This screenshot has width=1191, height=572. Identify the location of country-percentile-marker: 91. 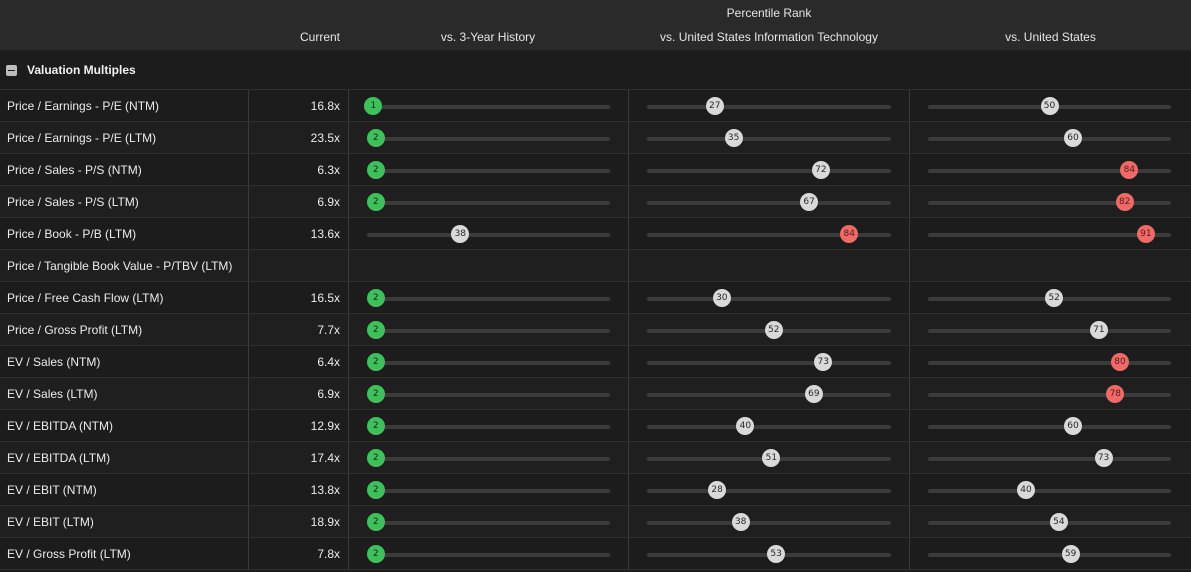
(1145, 234).